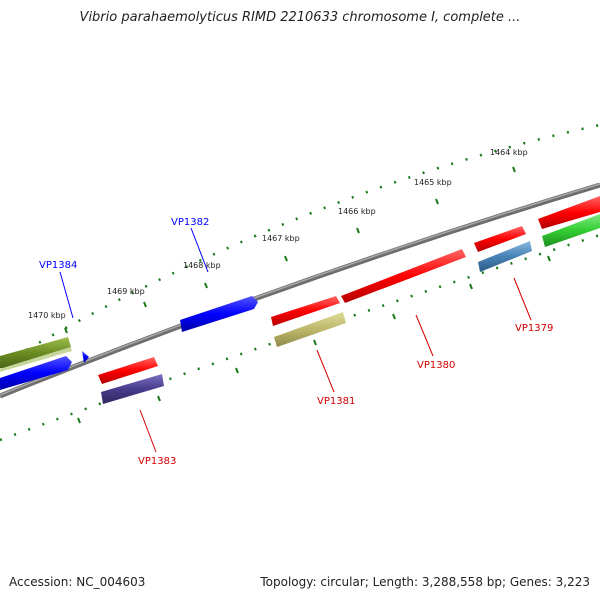 The height and width of the screenshot is (600, 600). What do you see at coordinates (505, 256) in the screenshot?
I see `gene-vp1379` at bounding box center [505, 256].